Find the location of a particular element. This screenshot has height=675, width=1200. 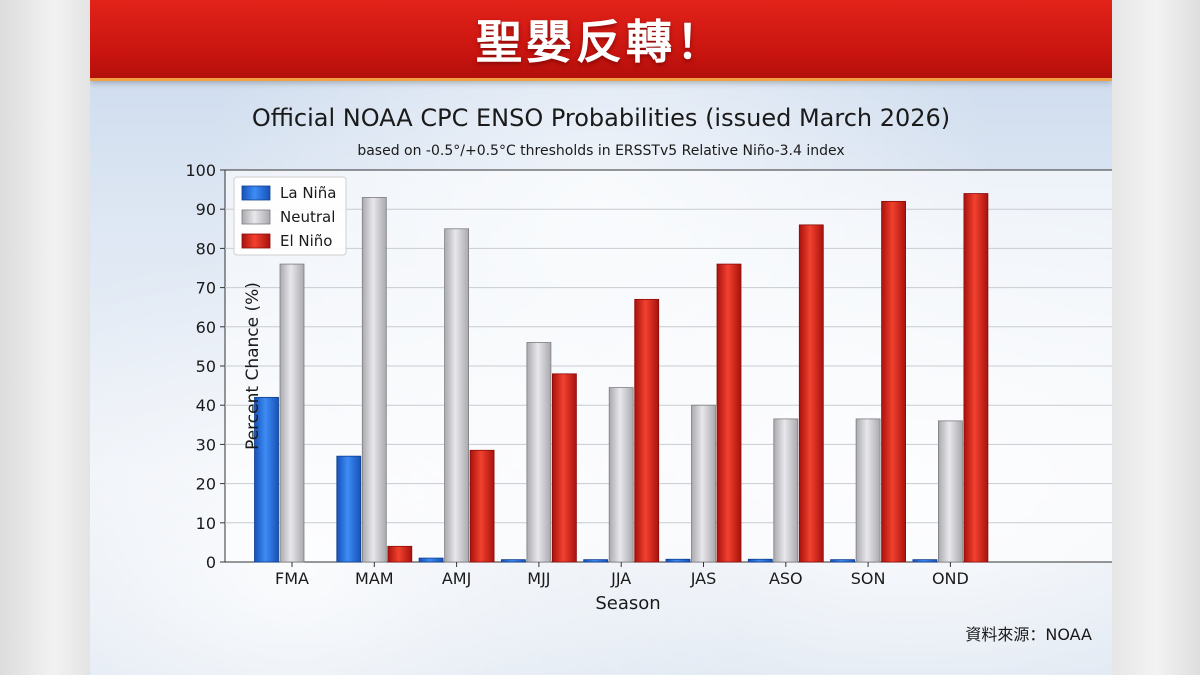

bar-neutral-mam is located at coordinates (374, 380).